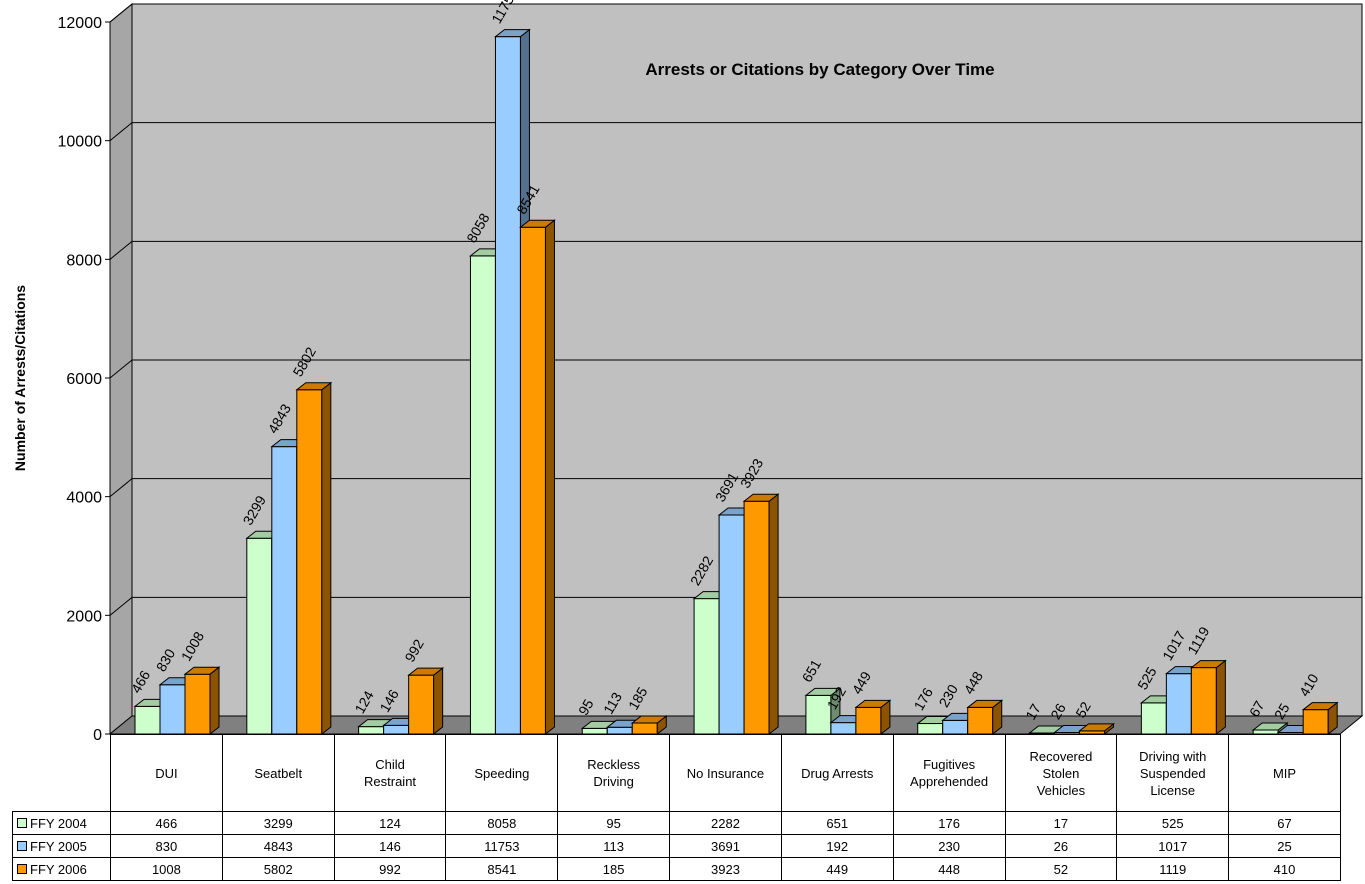 The height and width of the screenshot is (884, 1365). I want to click on table-cell: 5802, so click(278, 869).